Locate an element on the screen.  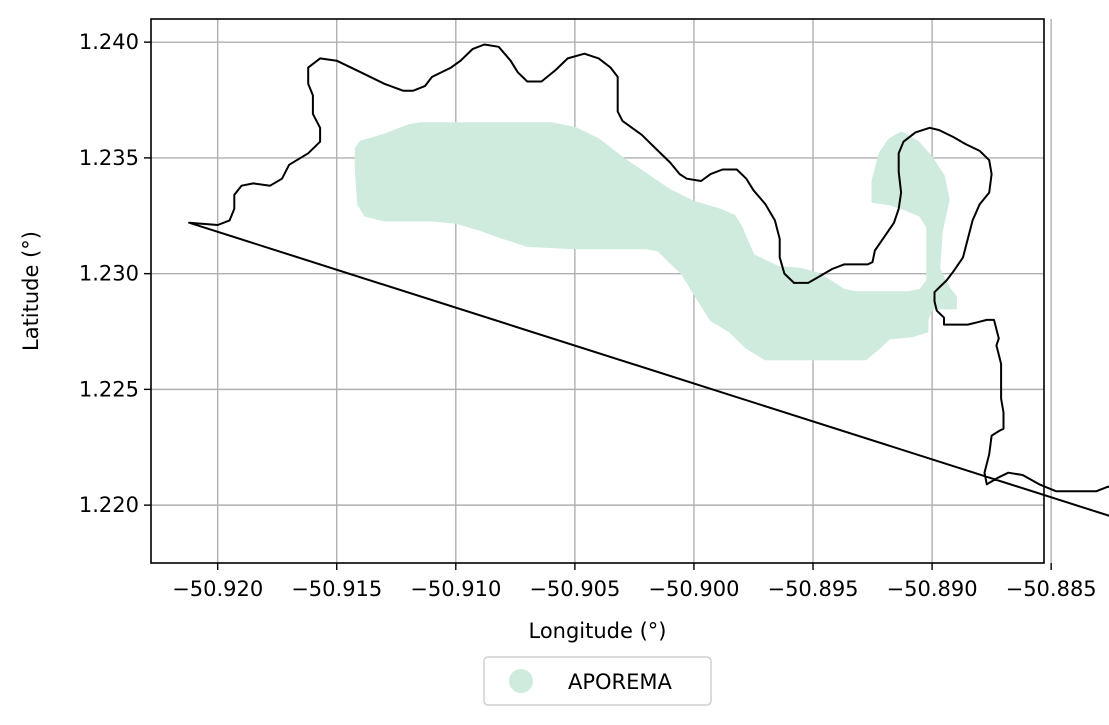
y-tick-label-3: 1.235 is located at coordinates (109, 158).